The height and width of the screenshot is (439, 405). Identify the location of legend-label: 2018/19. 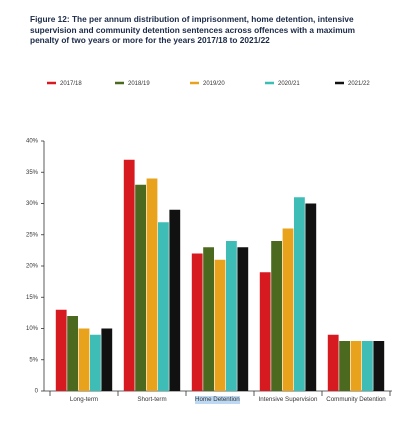
(139, 84).